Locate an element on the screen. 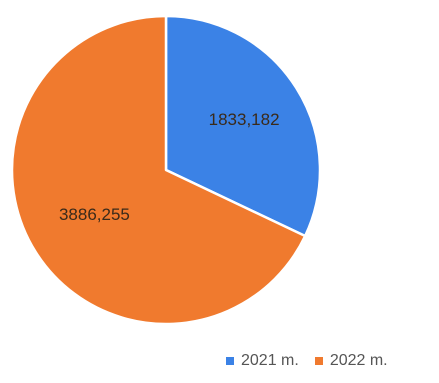 The width and height of the screenshot is (439, 383). legend-item-2022: 2022 m. is located at coordinates (351, 361).